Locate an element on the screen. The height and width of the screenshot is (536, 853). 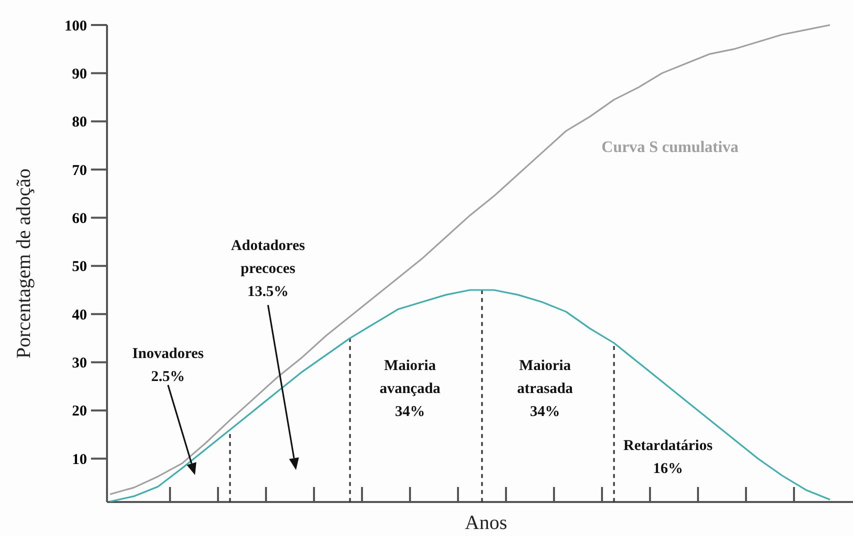
y-tick-label: 80 is located at coordinates (79, 122).